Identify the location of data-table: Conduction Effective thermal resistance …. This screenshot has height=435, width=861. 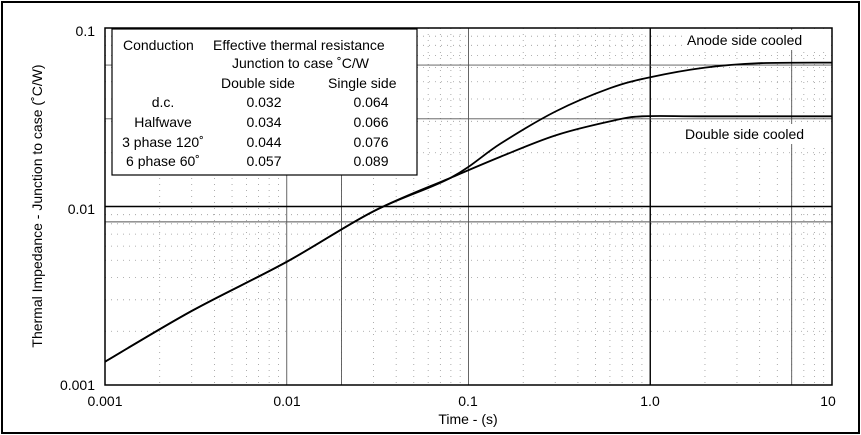
(259, 103).